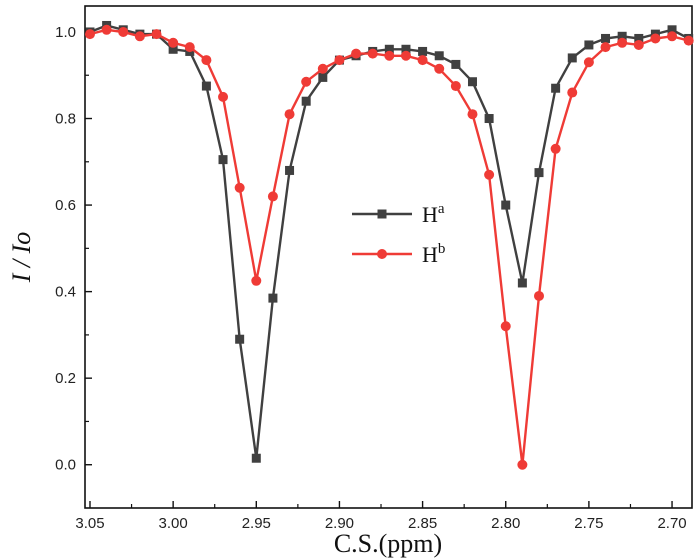  What do you see at coordinates (398, 214) in the screenshot?
I see `legend-item: Ha` at bounding box center [398, 214].